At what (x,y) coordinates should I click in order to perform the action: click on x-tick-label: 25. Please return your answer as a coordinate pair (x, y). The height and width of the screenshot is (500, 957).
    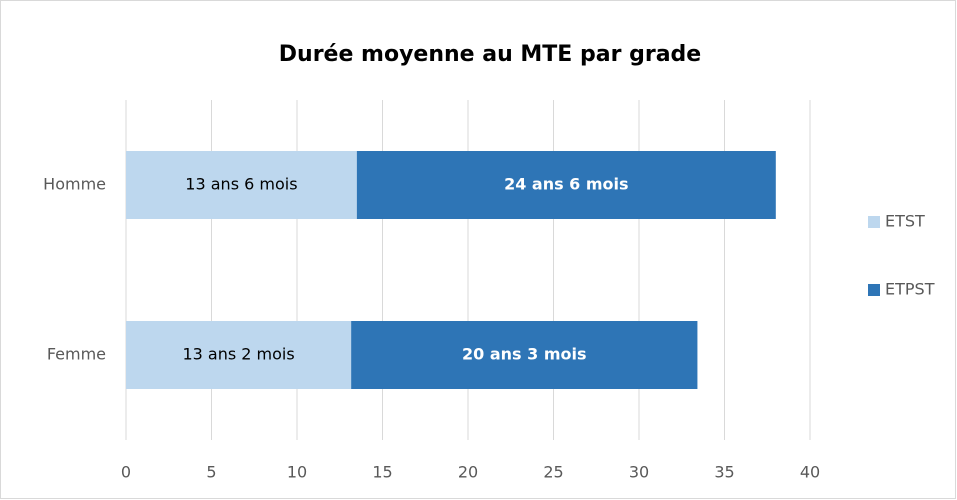
    Looking at the image, I should click on (553, 472).